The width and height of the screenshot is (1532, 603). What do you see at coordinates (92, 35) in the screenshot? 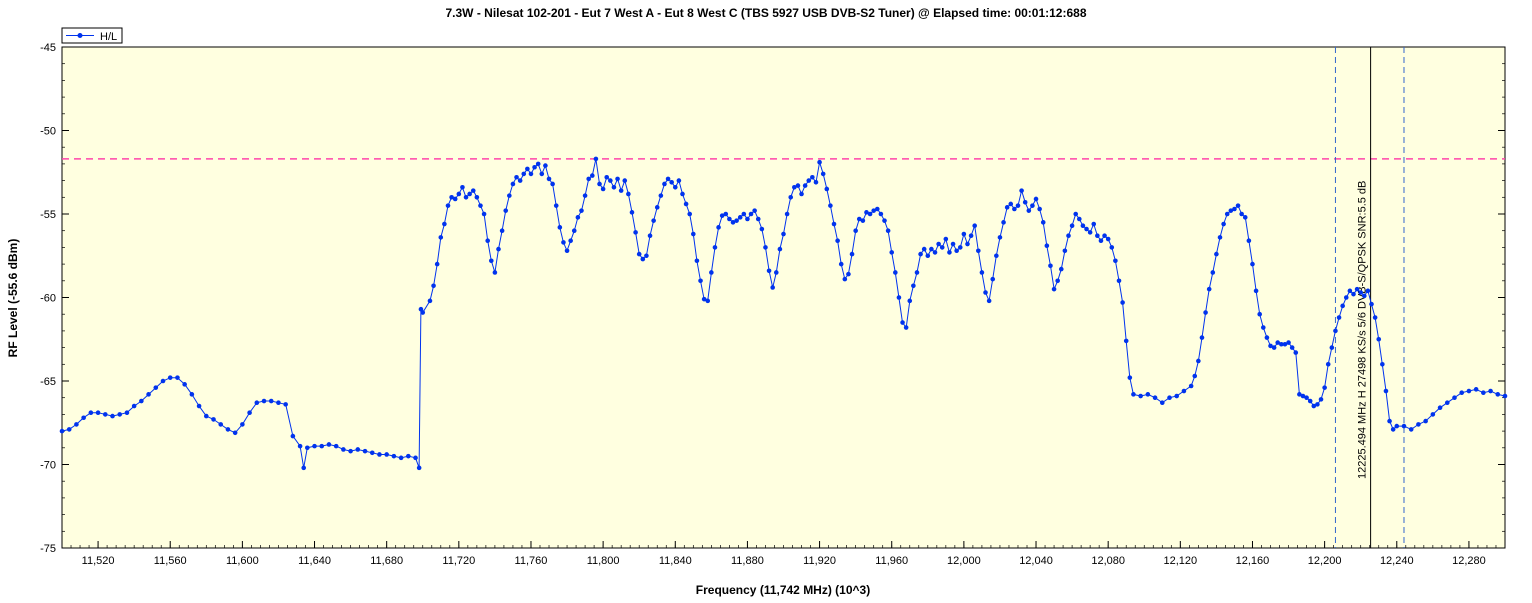
I see `legend: H/L` at bounding box center [92, 35].